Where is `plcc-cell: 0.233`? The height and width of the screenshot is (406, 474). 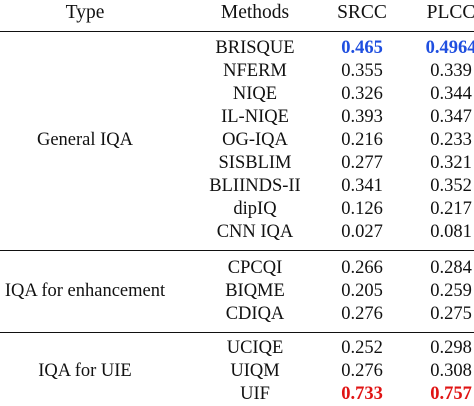
plcc-cell: 0.233 is located at coordinates (451, 140).